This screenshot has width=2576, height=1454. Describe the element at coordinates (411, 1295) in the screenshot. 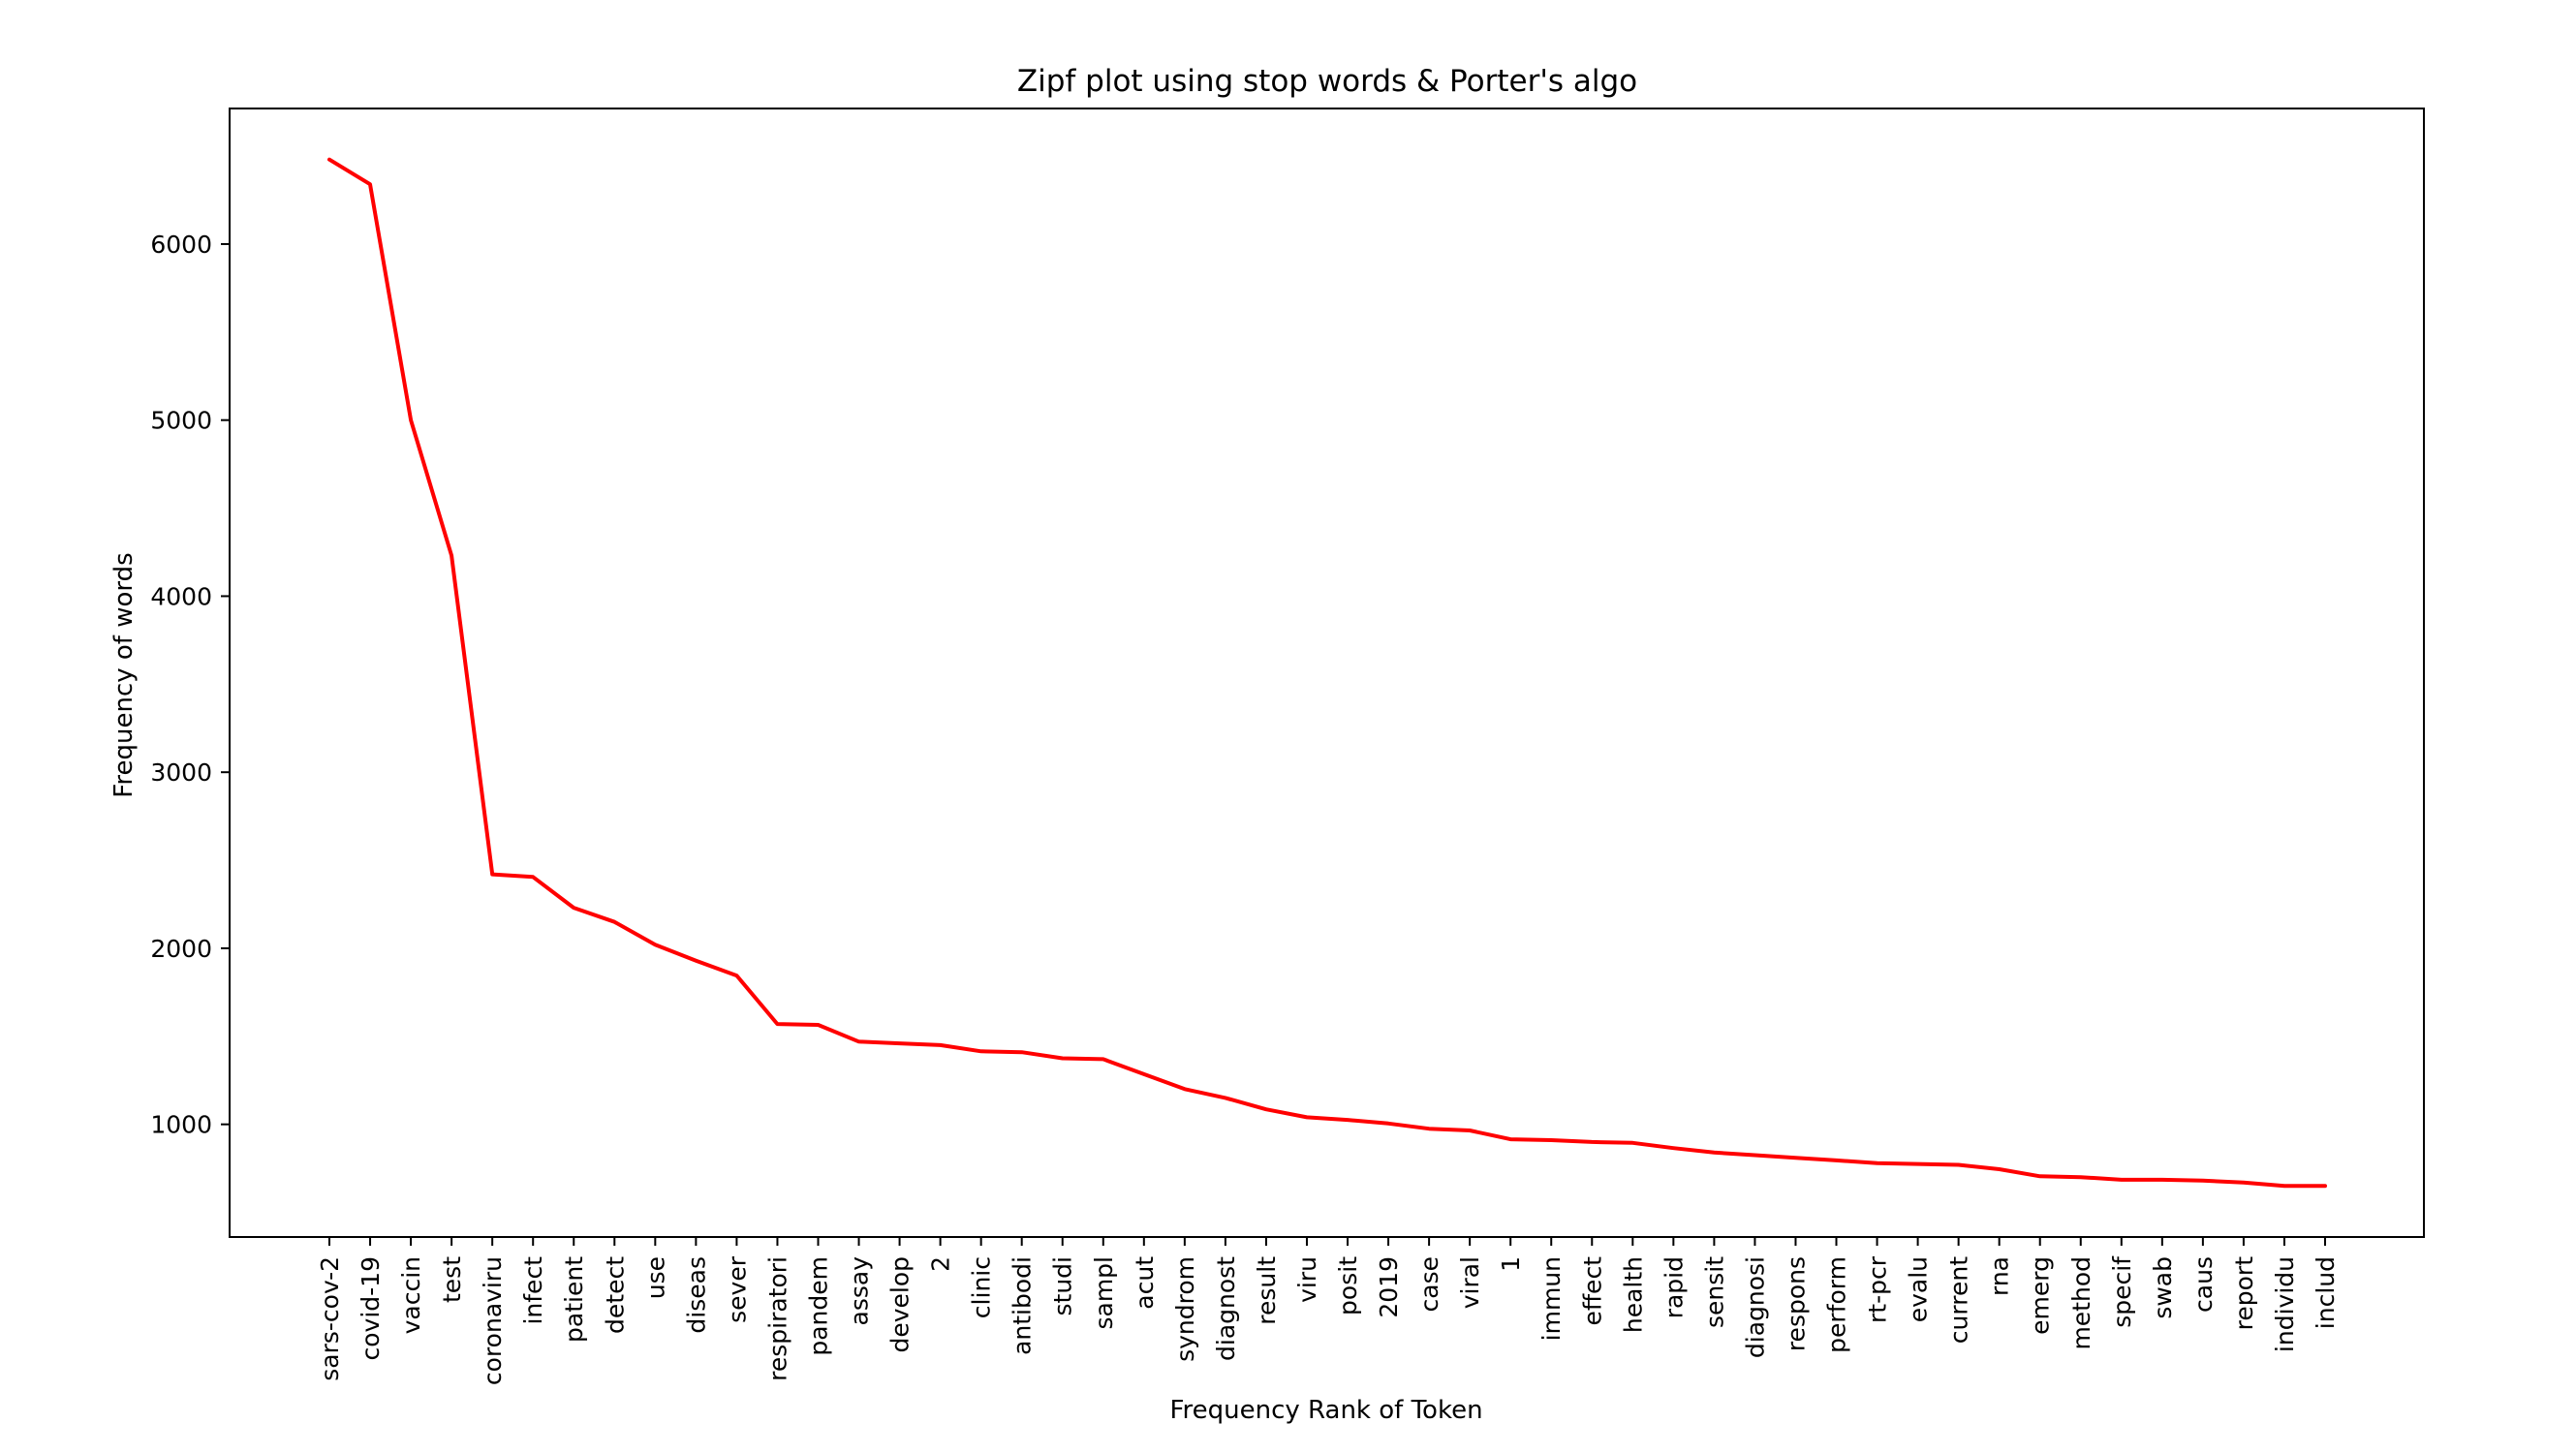

I see `x-tick-label: vaccin` at that location.